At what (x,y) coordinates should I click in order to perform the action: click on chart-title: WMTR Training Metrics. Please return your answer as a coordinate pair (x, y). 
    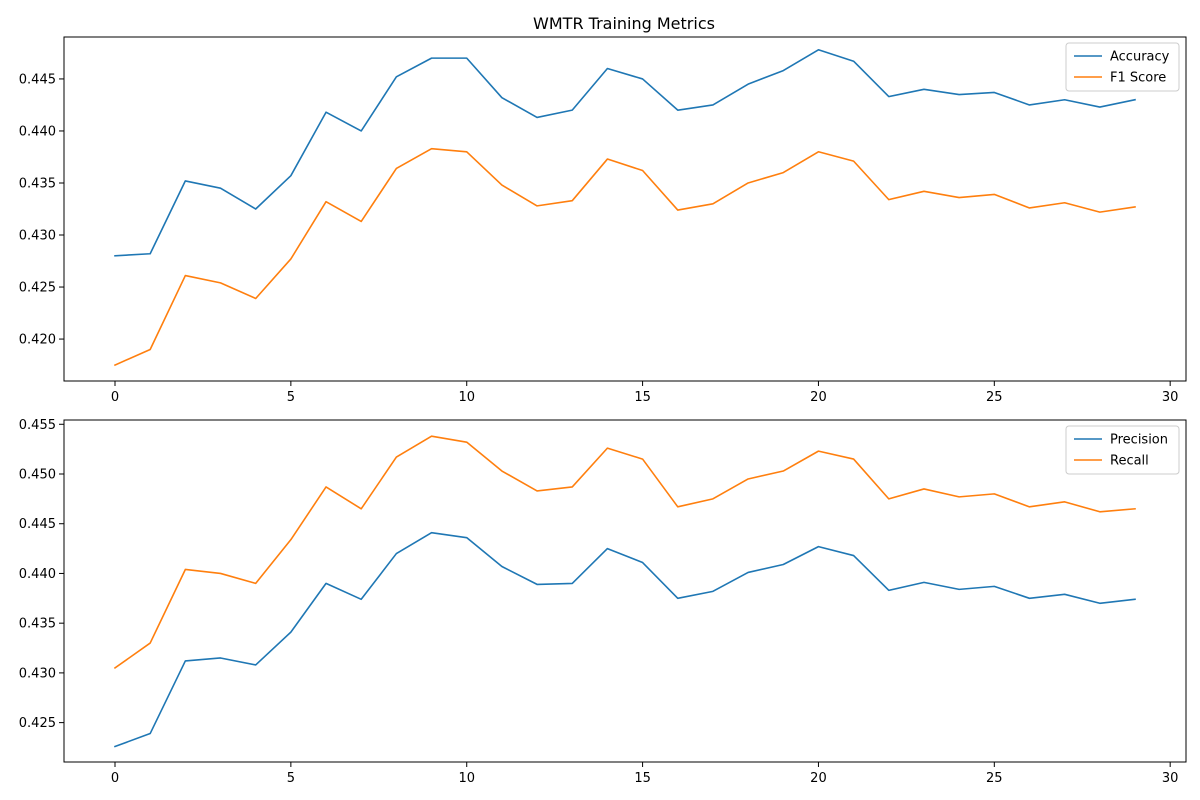
    Looking at the image, I should click on (624, 23).